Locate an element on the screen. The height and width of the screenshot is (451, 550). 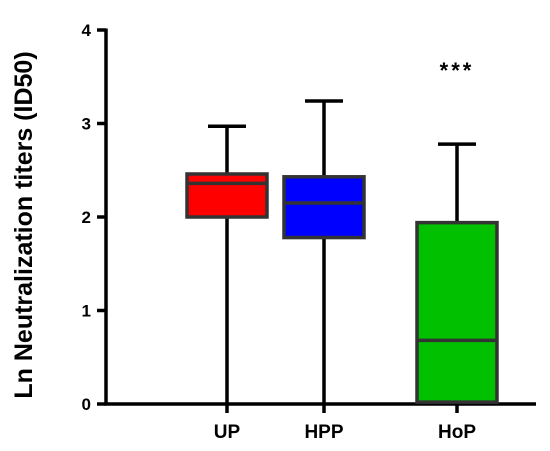
x-tick-label: HPP is located at coordinates (323, 432).